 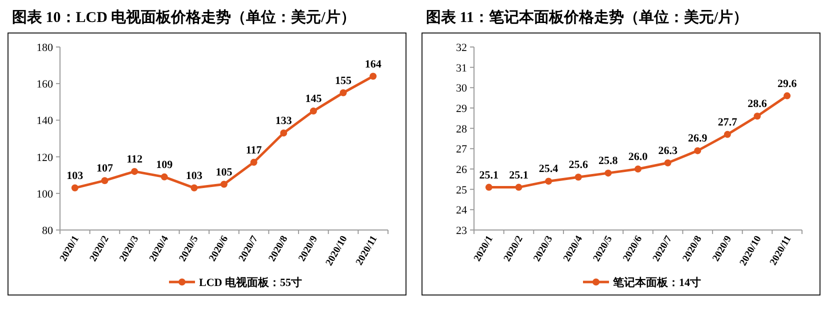 What do you see at coordinates (462, 150) in the screenshot?
I see `y-tick-label: 27` at bounding box center [462, 150].